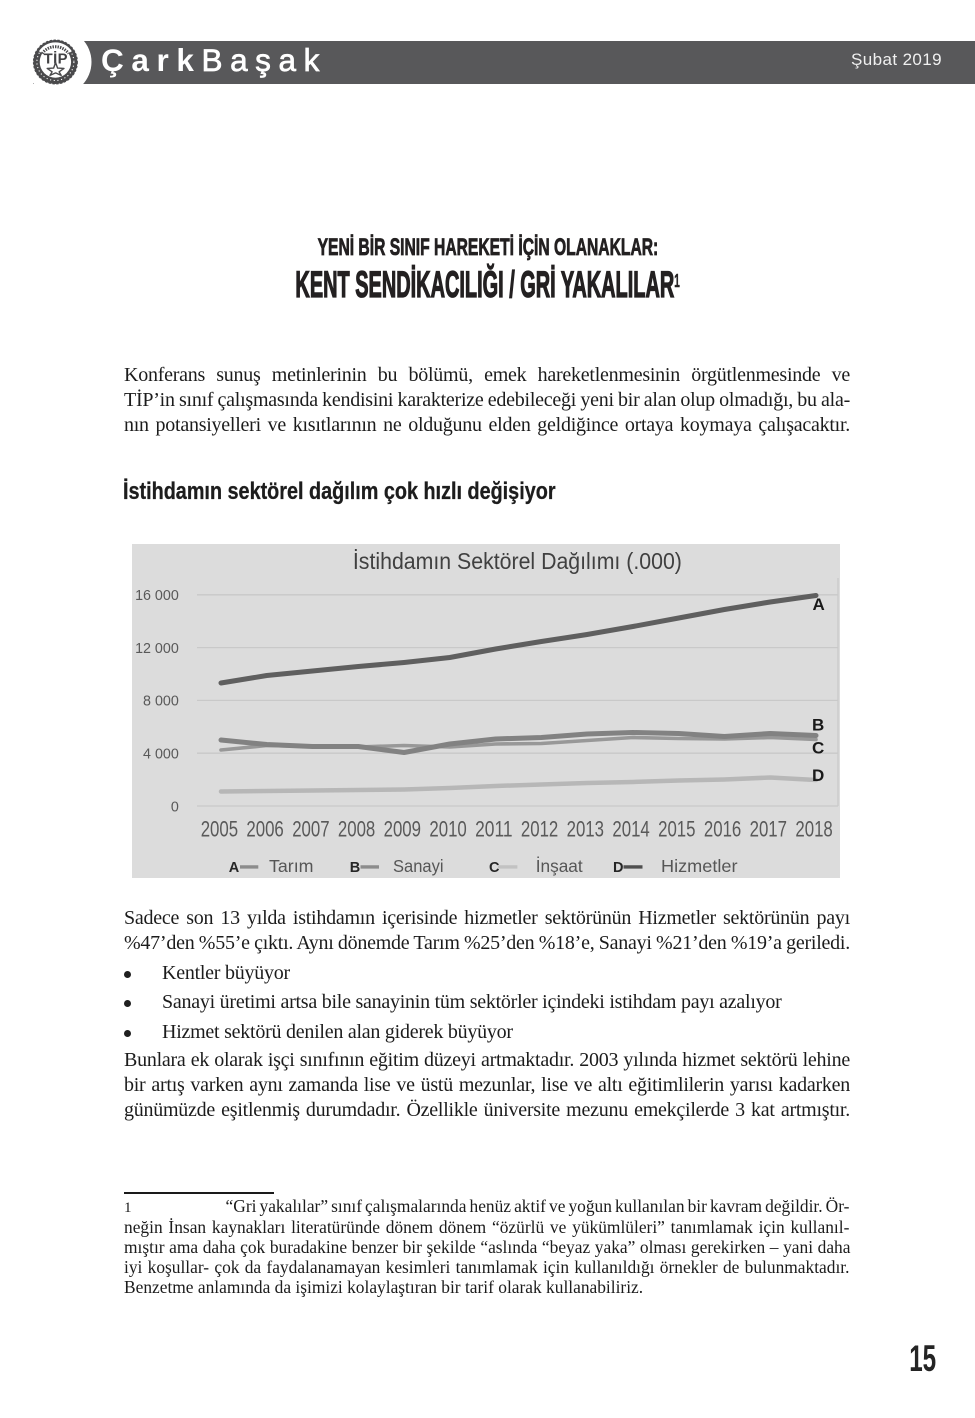 Image resolution: width=975 pixels, height=1418 pixels. What do you see at coordinates (722, 829) in the screenshot?
I see `svg-text: 2016` at bounding box center [722, 829].